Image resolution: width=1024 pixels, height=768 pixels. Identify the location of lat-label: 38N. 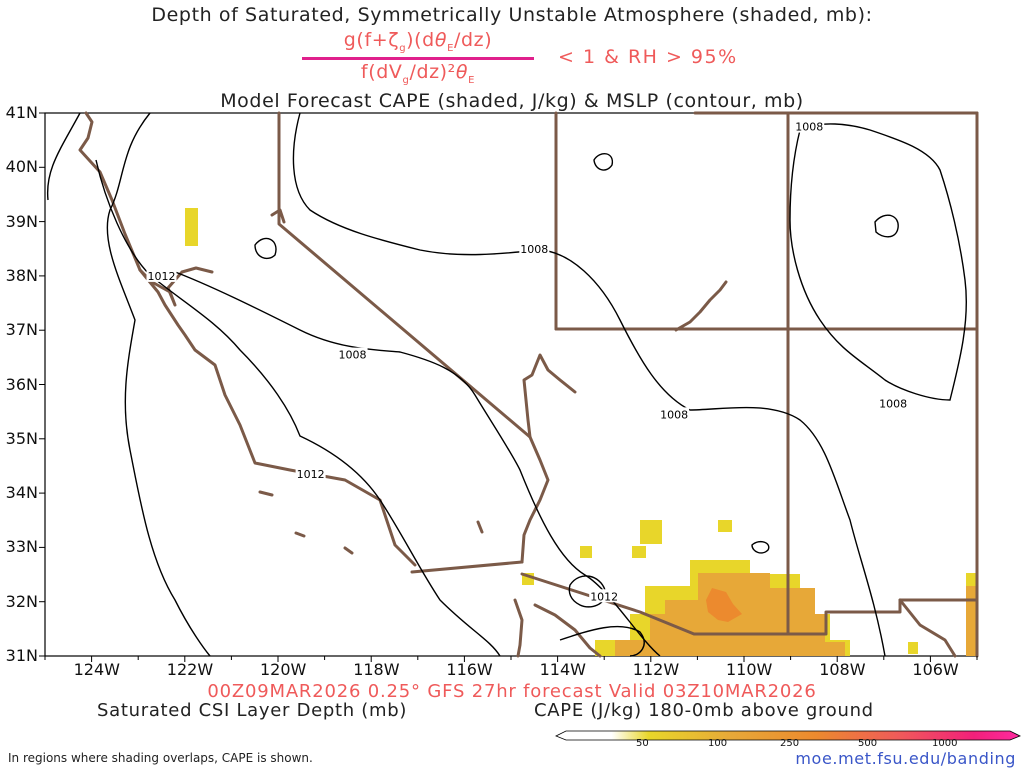
(21, 275).